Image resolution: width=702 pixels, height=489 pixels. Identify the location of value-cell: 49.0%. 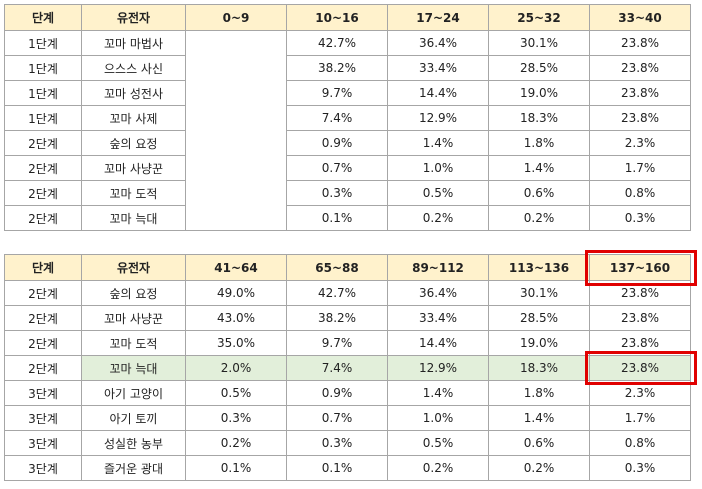
(236, 293).